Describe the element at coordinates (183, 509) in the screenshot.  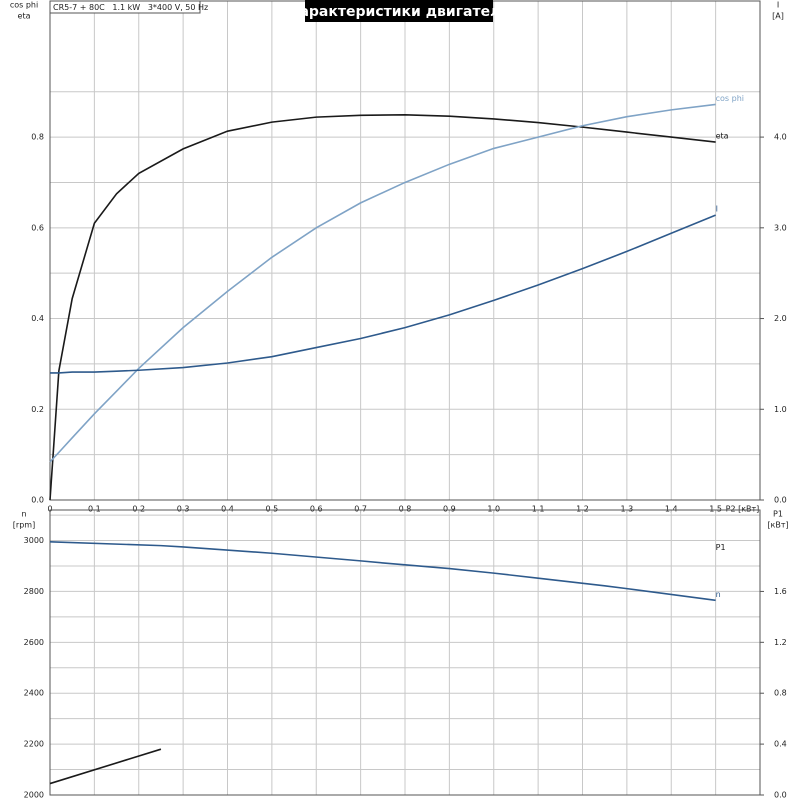
I see `x-tick-label: 0,3` at that location.